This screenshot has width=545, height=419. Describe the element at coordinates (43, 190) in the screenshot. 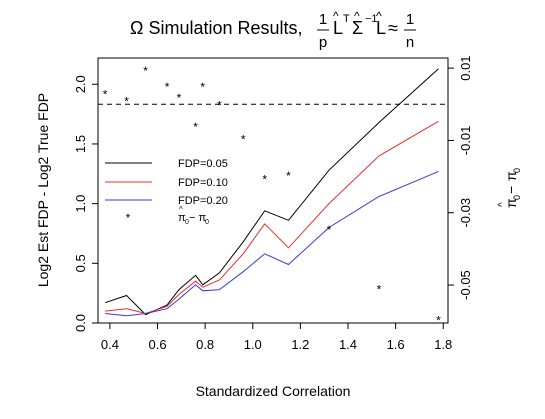

I see `y-axis-title: Log2 Est FDP - Log2 True FDP` at that location.